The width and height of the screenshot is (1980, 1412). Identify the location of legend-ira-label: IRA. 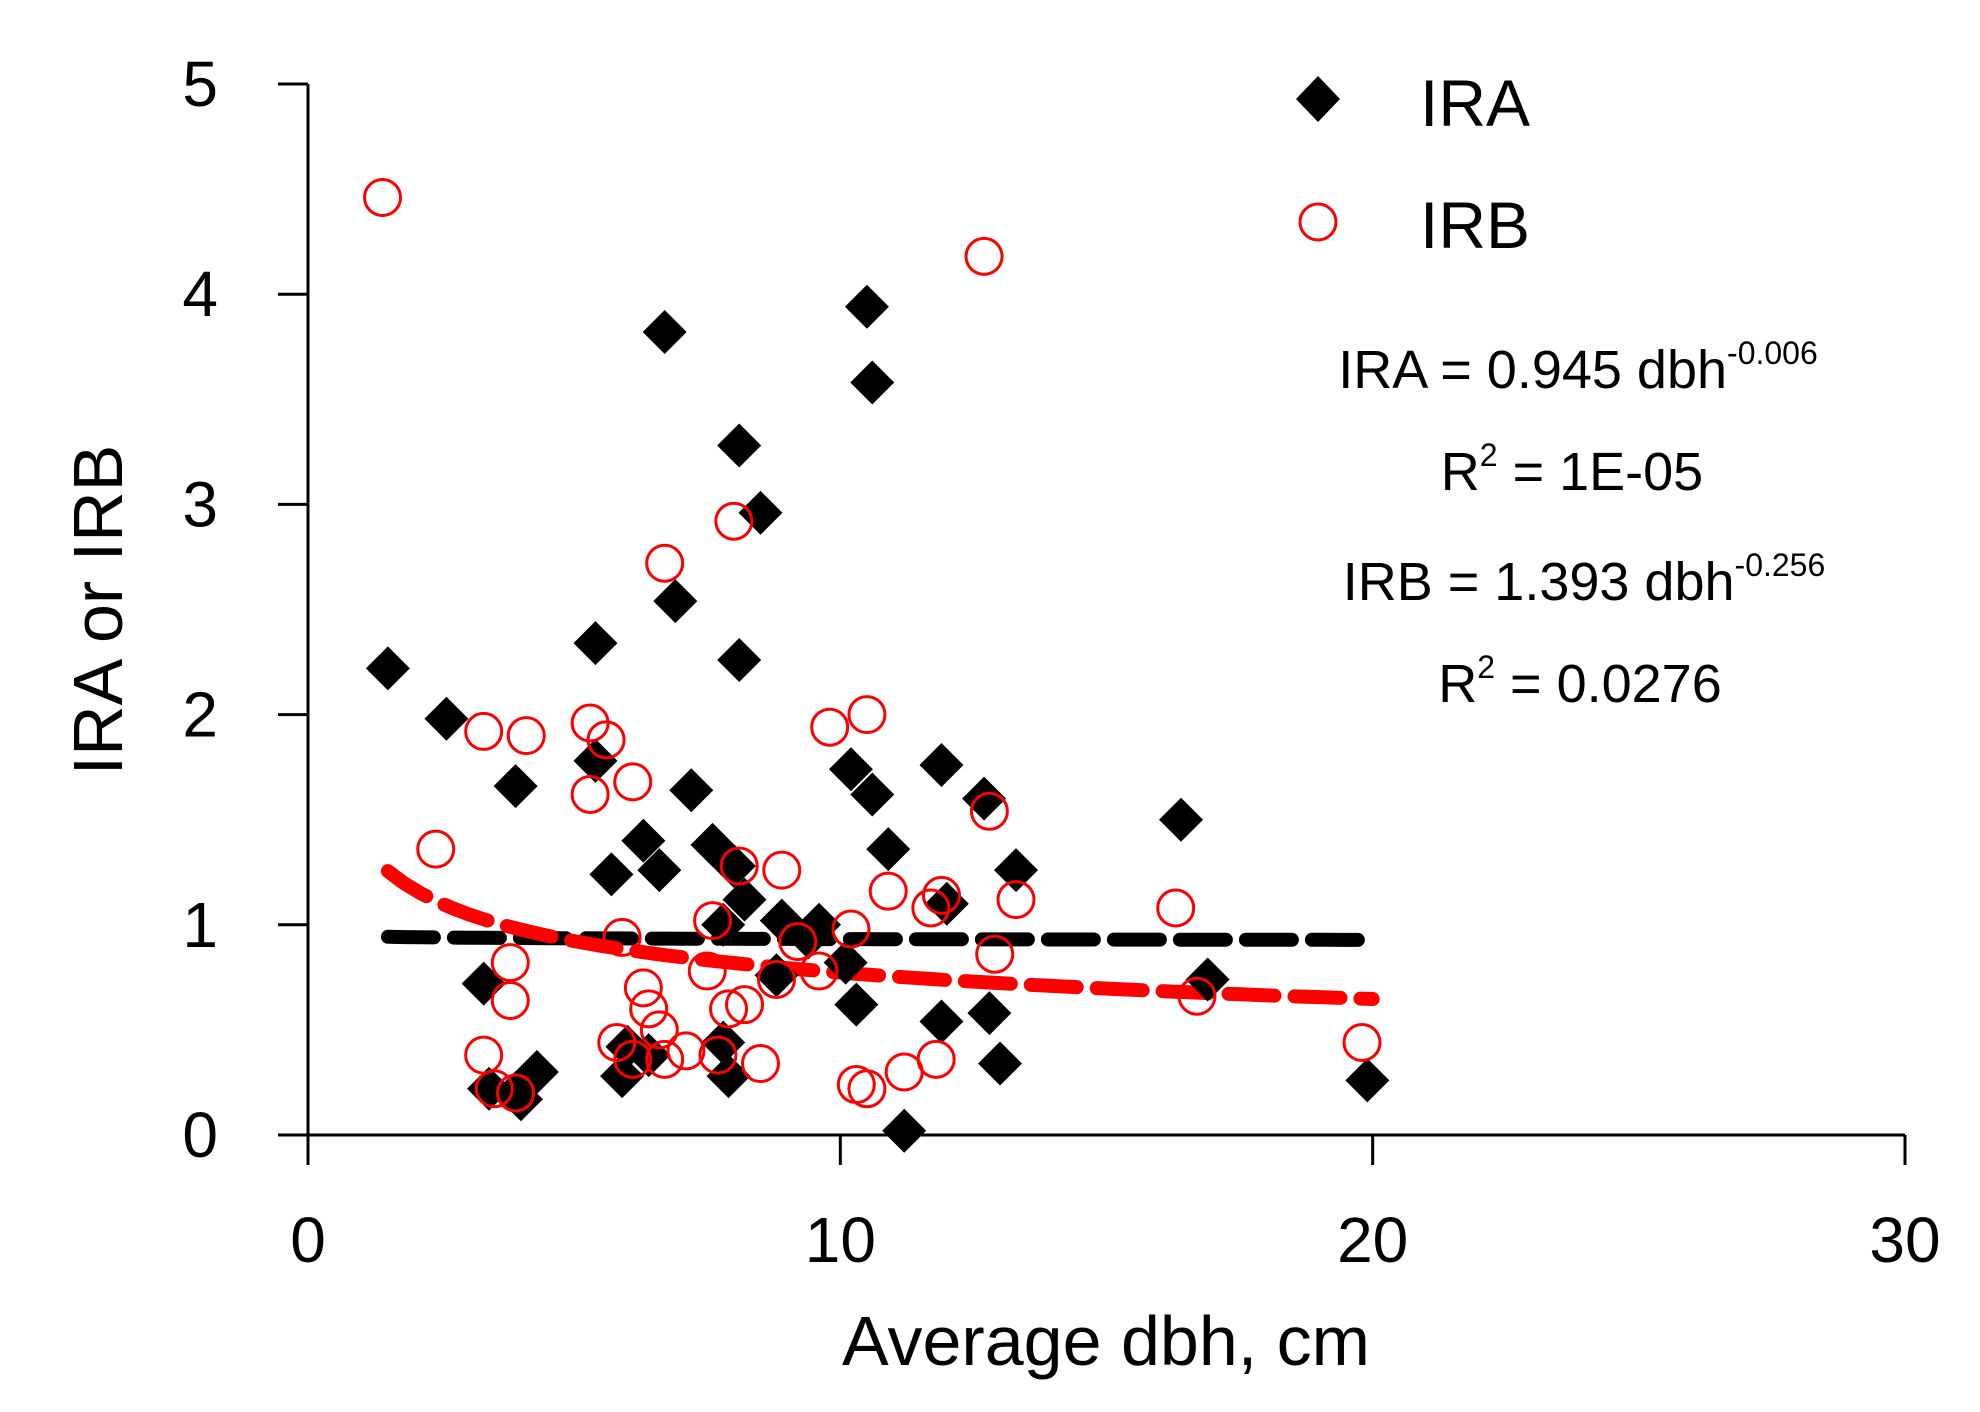
(1475, 103).